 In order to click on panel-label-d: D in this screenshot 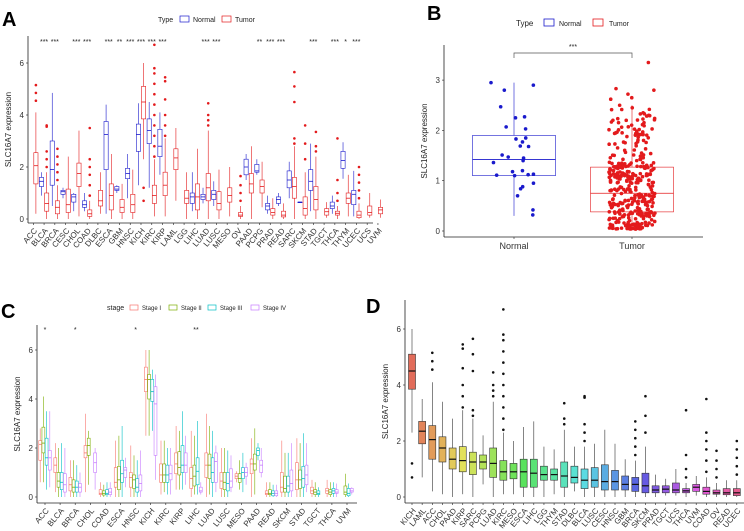, I will do `click(373, 307)`.